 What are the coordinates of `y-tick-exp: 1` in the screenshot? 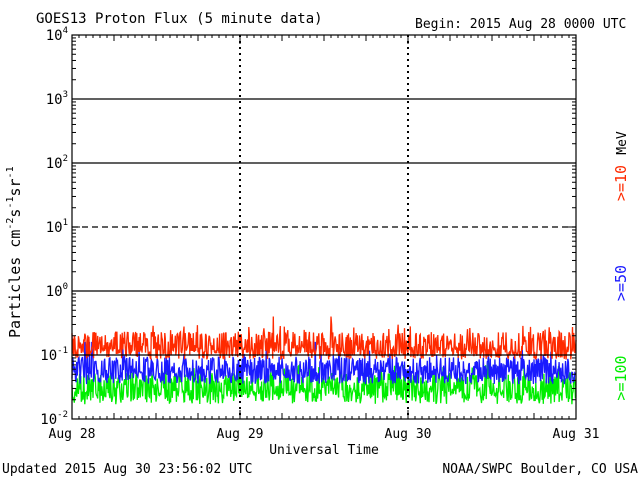 It's located at (65, 223).